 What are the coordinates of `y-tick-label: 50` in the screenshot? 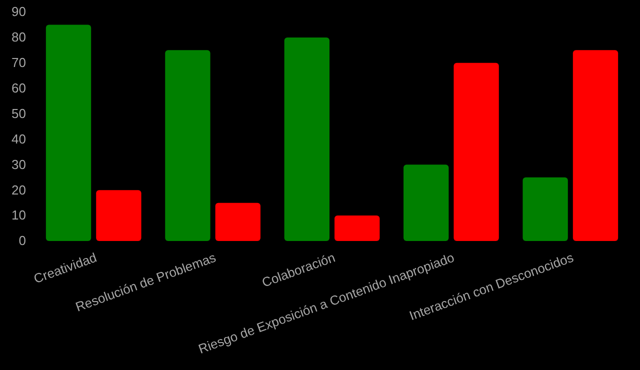 It's located at (19, 113).